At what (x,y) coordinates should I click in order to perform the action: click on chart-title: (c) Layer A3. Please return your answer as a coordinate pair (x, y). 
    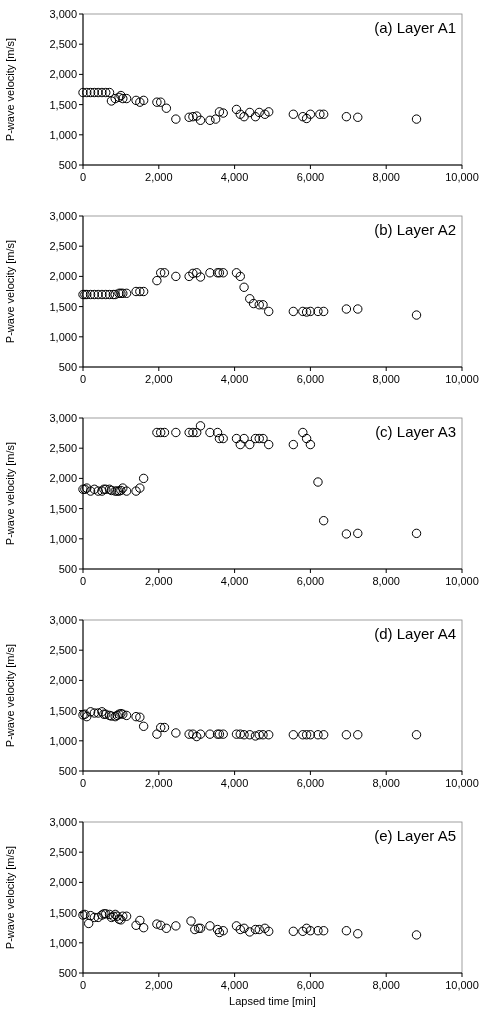
    Looking at the image, I should click on (415, 431).